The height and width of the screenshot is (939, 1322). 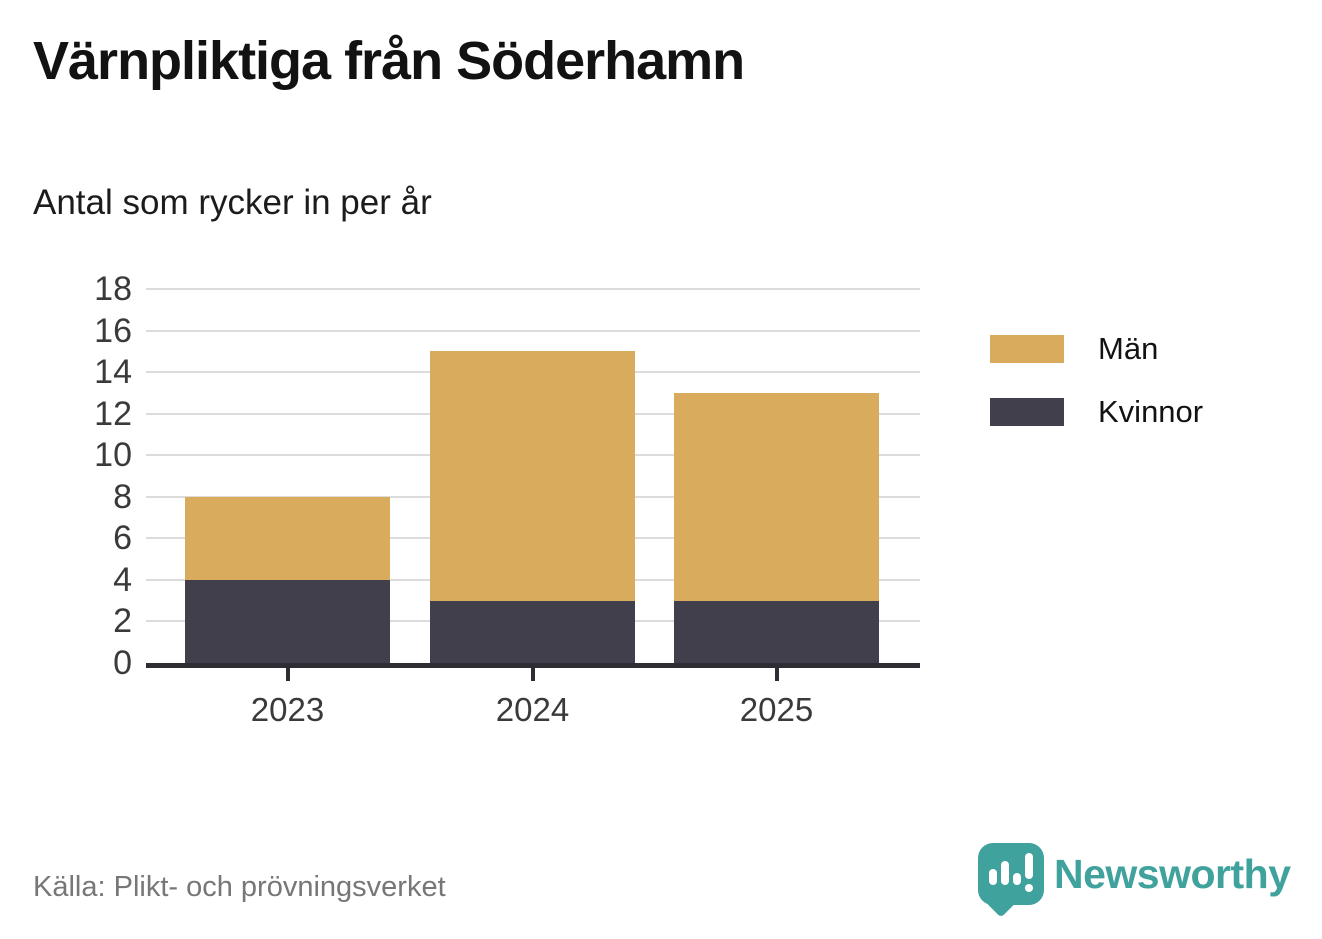 What do you see at coordinates (122, 538) in the screenshot?
I see `y-axis-tick-label: 6` at bounding box center [122, 538].